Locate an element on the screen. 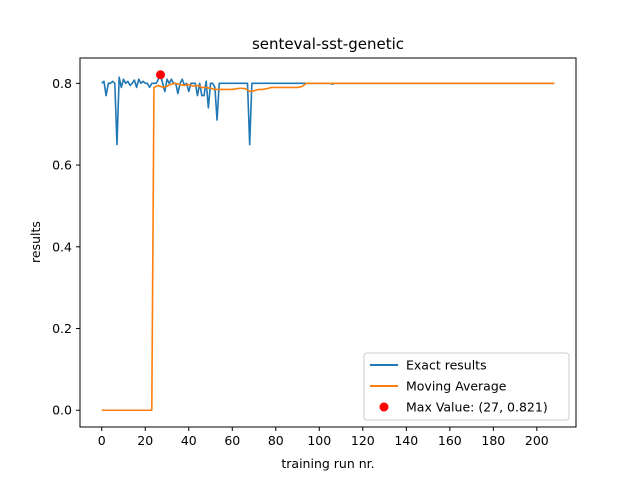  x-tick-label: 160 is located at coordinates (450, 440).